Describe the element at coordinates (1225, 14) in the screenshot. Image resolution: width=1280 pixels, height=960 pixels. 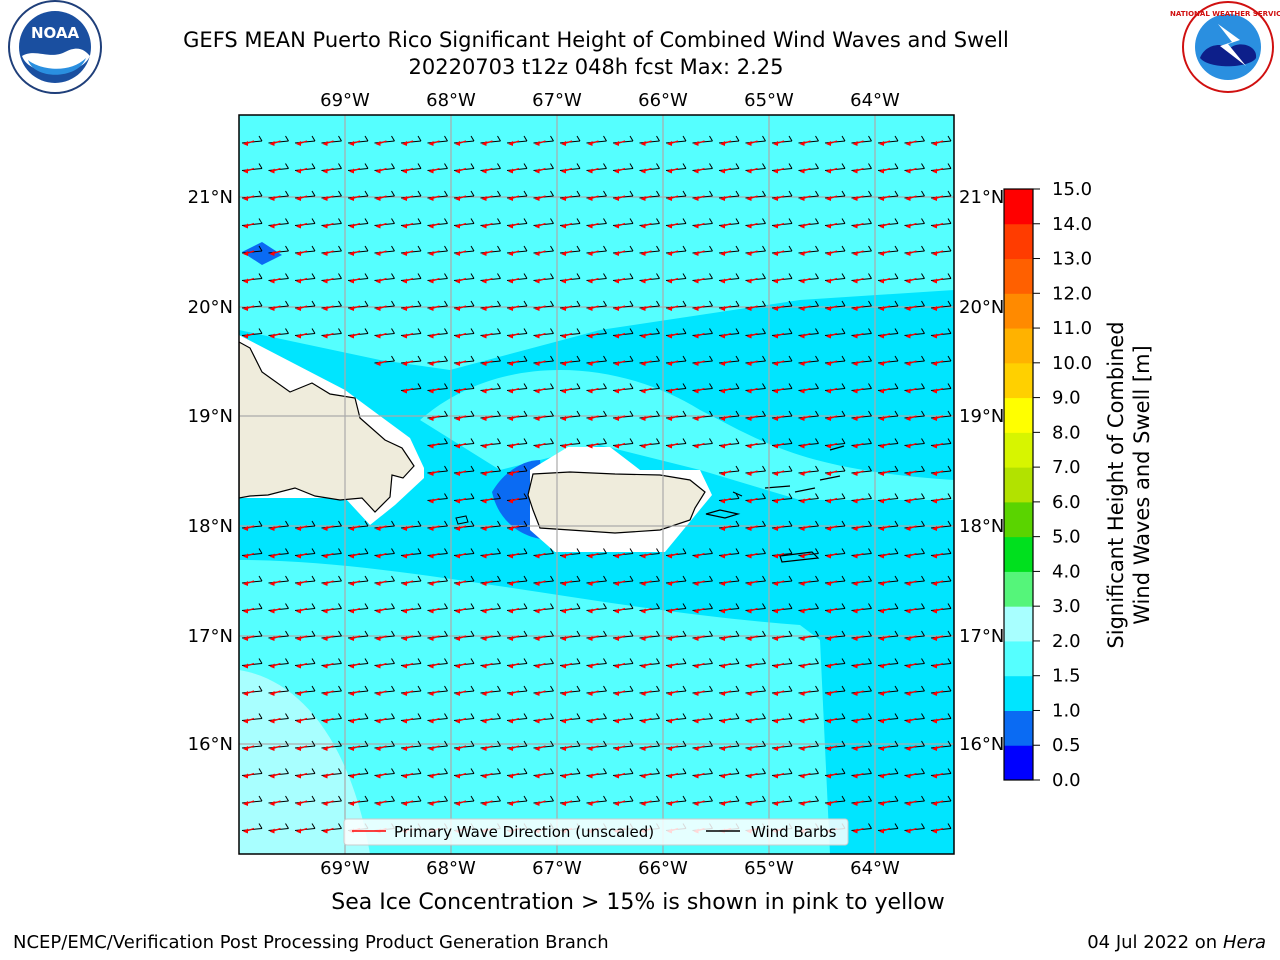
I see `svg-text: NATIONAL WEATHER SERVICE` at that location.